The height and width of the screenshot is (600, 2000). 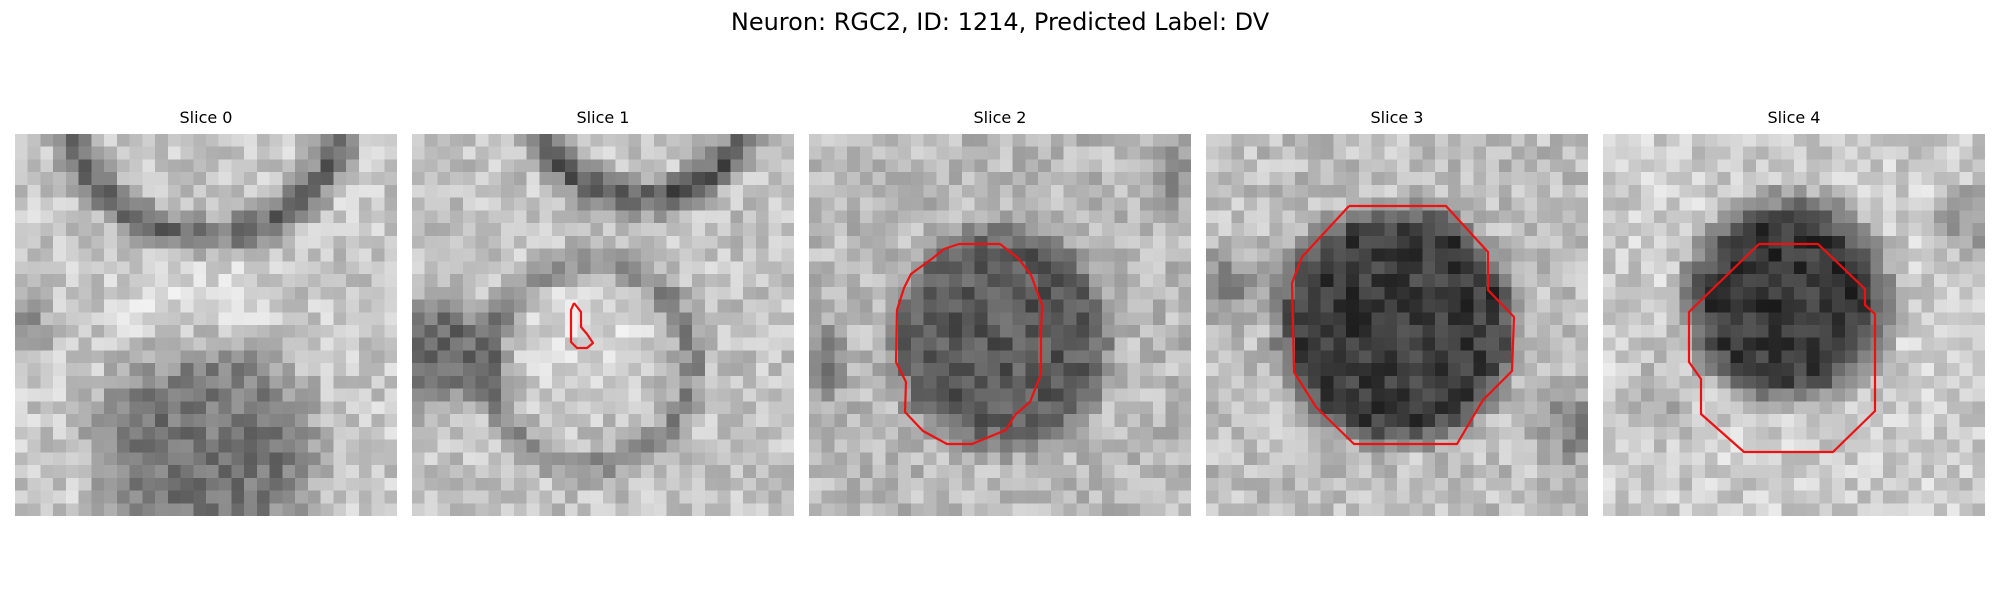 What do you see at coordinates (1000, 117) in the screenshot?
I see `slice-title: Slice 2` at bounding box center [1000, 117].